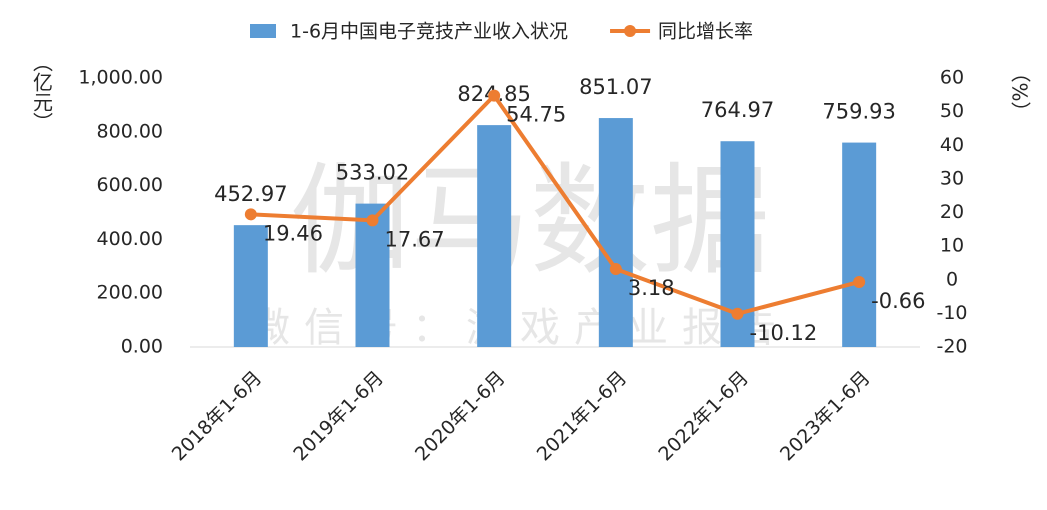 Image resolution: width=1047 pixels, height=510 pixels. I want to click on bar-value-label: 851.07, so click(615, 87).